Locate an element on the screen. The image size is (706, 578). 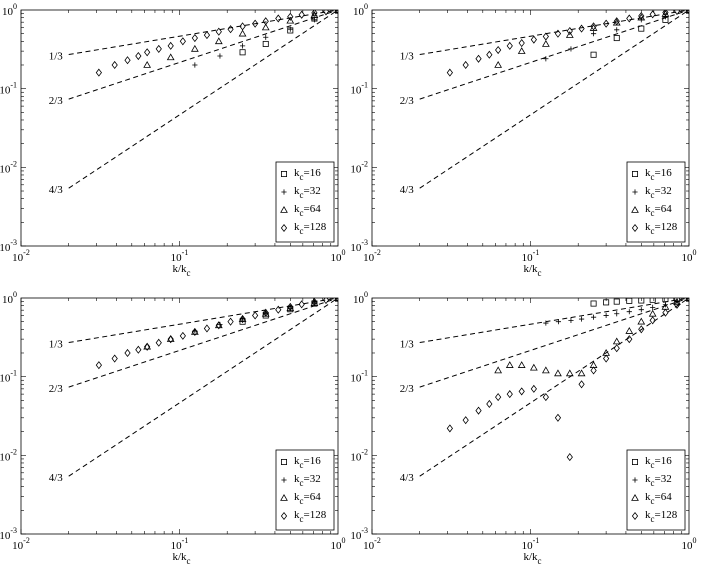
legend-entry: kc=64 is located at coordinates (658, 498).